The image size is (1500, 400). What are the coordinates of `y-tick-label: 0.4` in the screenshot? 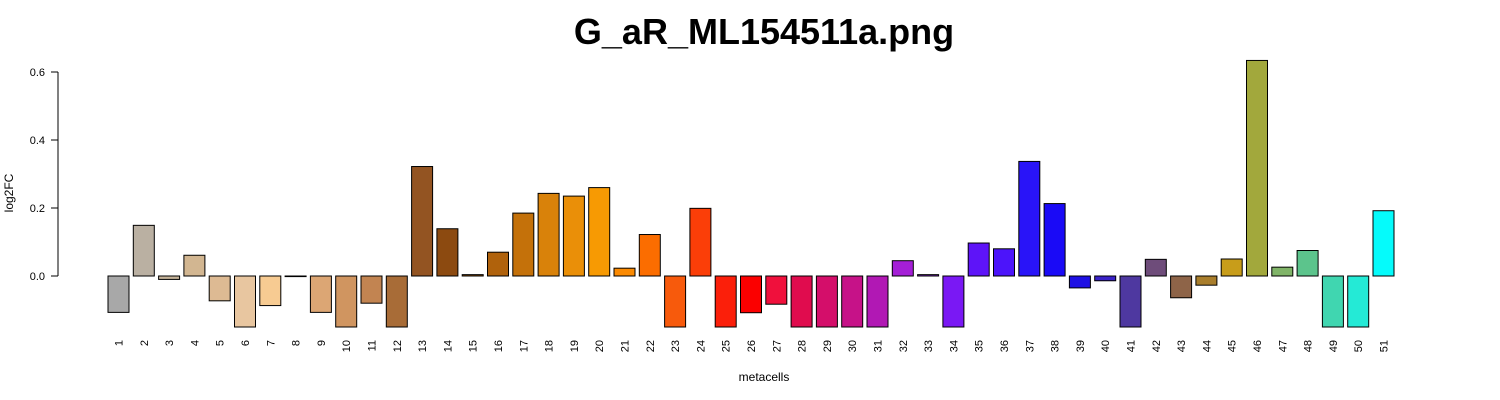 It's located at (37, 141).